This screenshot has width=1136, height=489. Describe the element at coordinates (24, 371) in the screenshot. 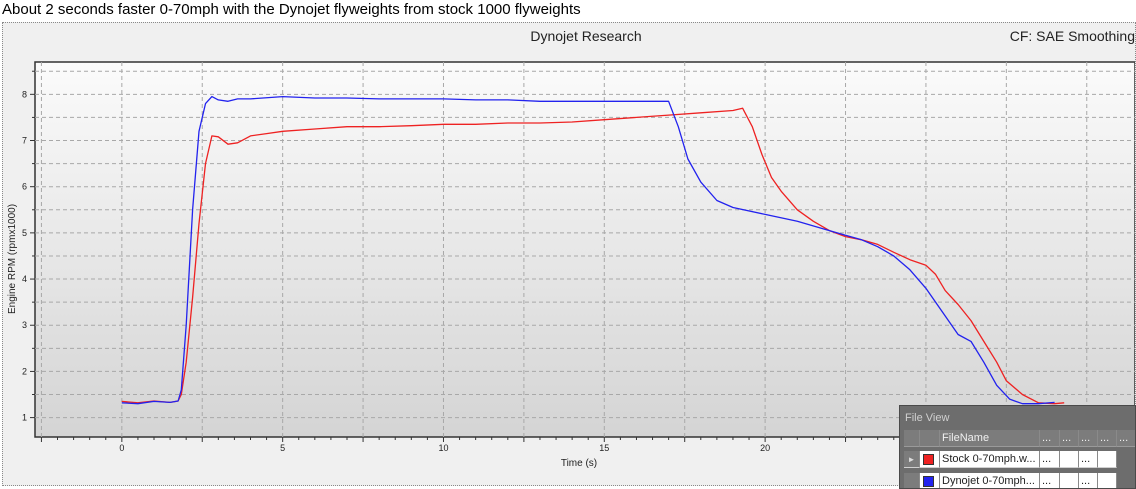

I see `y-tick-label: 2` at that location.